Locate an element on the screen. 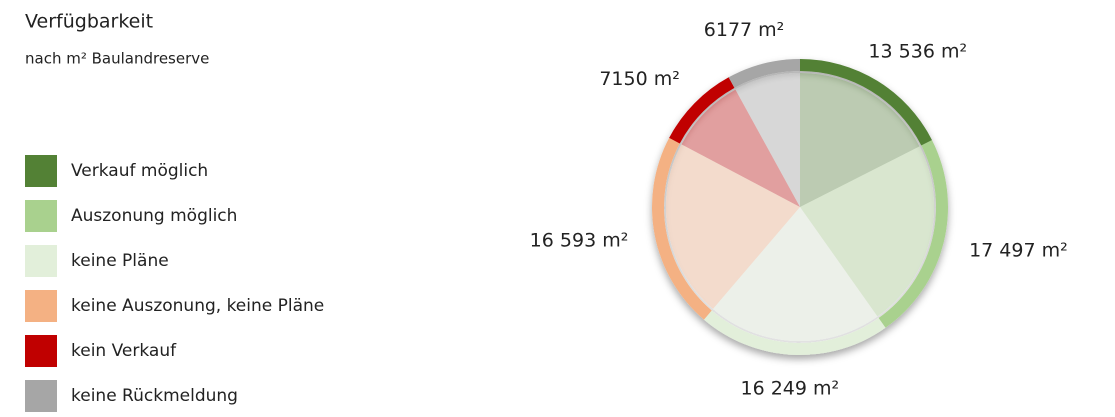 The image size is (1115, 417). data-label: 13 536 m² is located at coordinates (917, 51).